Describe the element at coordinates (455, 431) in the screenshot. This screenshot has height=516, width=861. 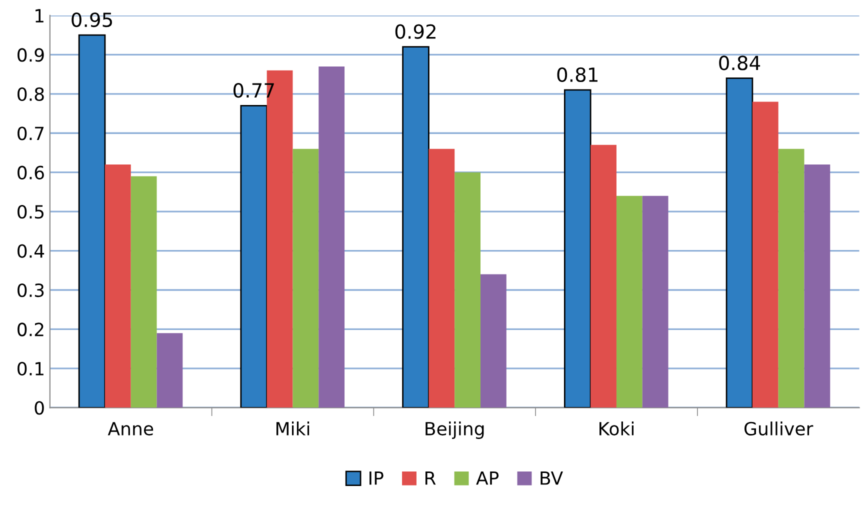
I see `x-tick-label: Beijing` at that location.